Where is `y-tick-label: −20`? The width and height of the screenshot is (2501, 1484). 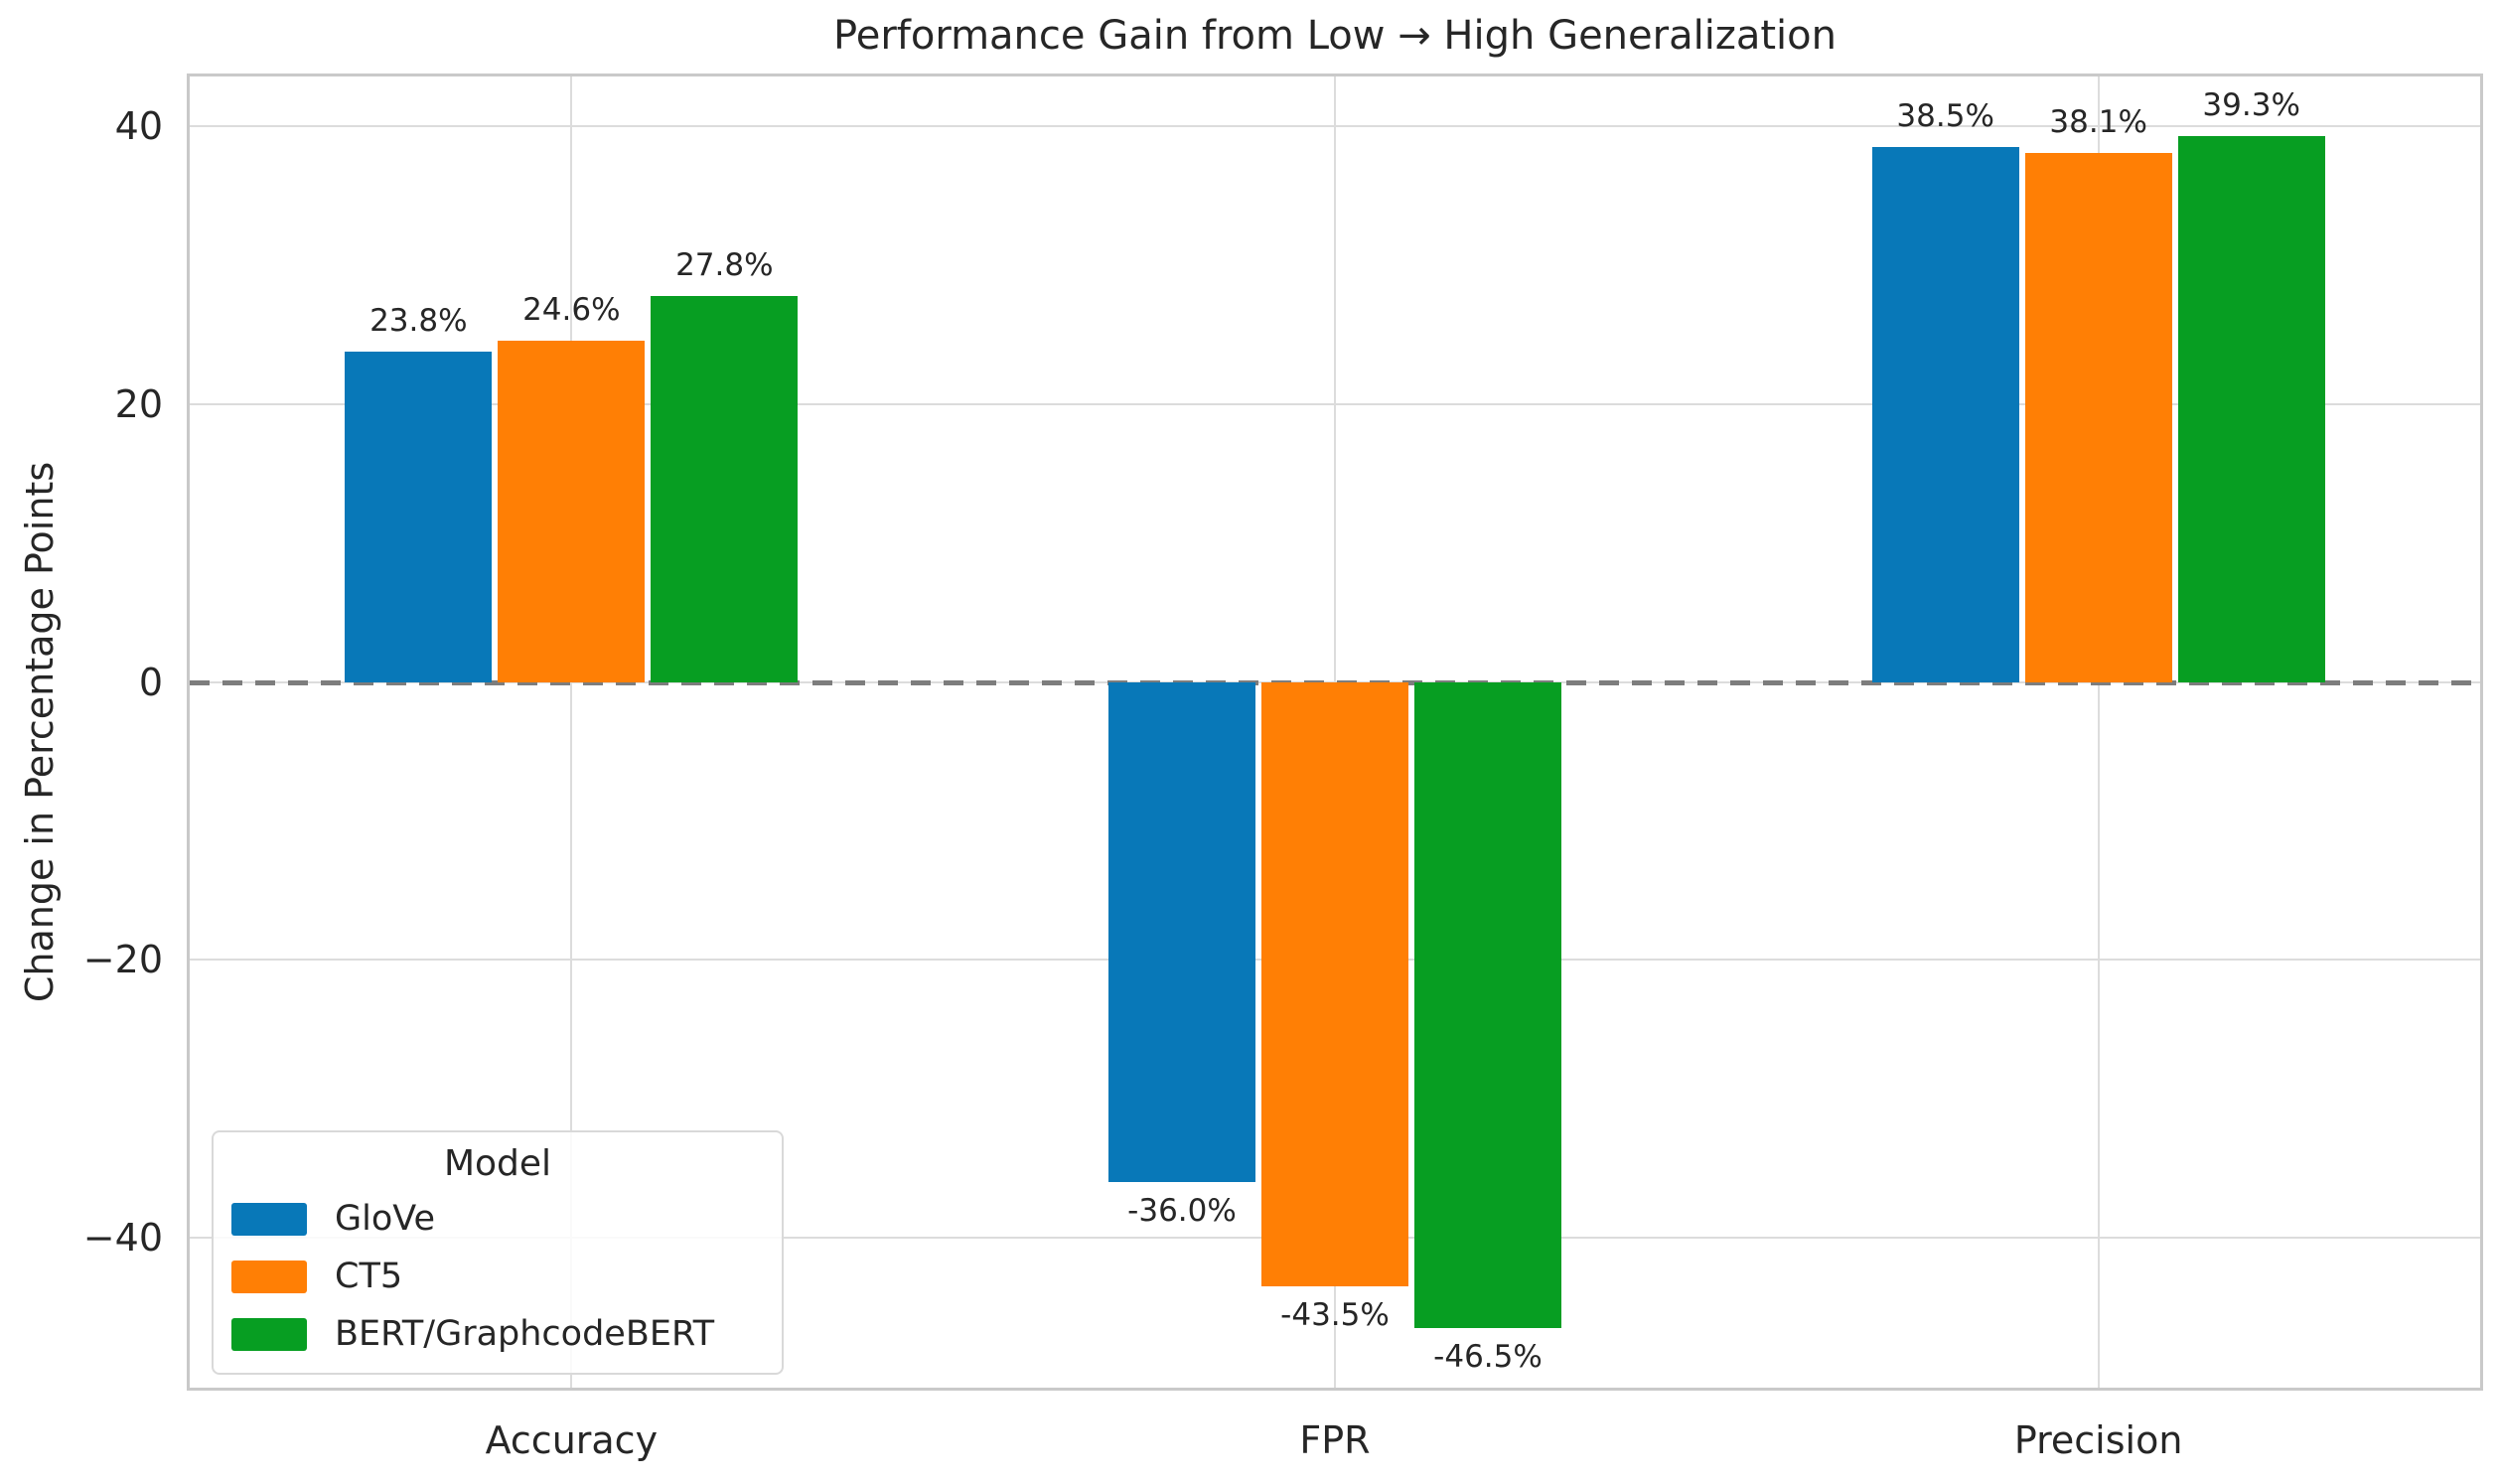
y-tick-label: −20 is located at coordinates (122, 960).